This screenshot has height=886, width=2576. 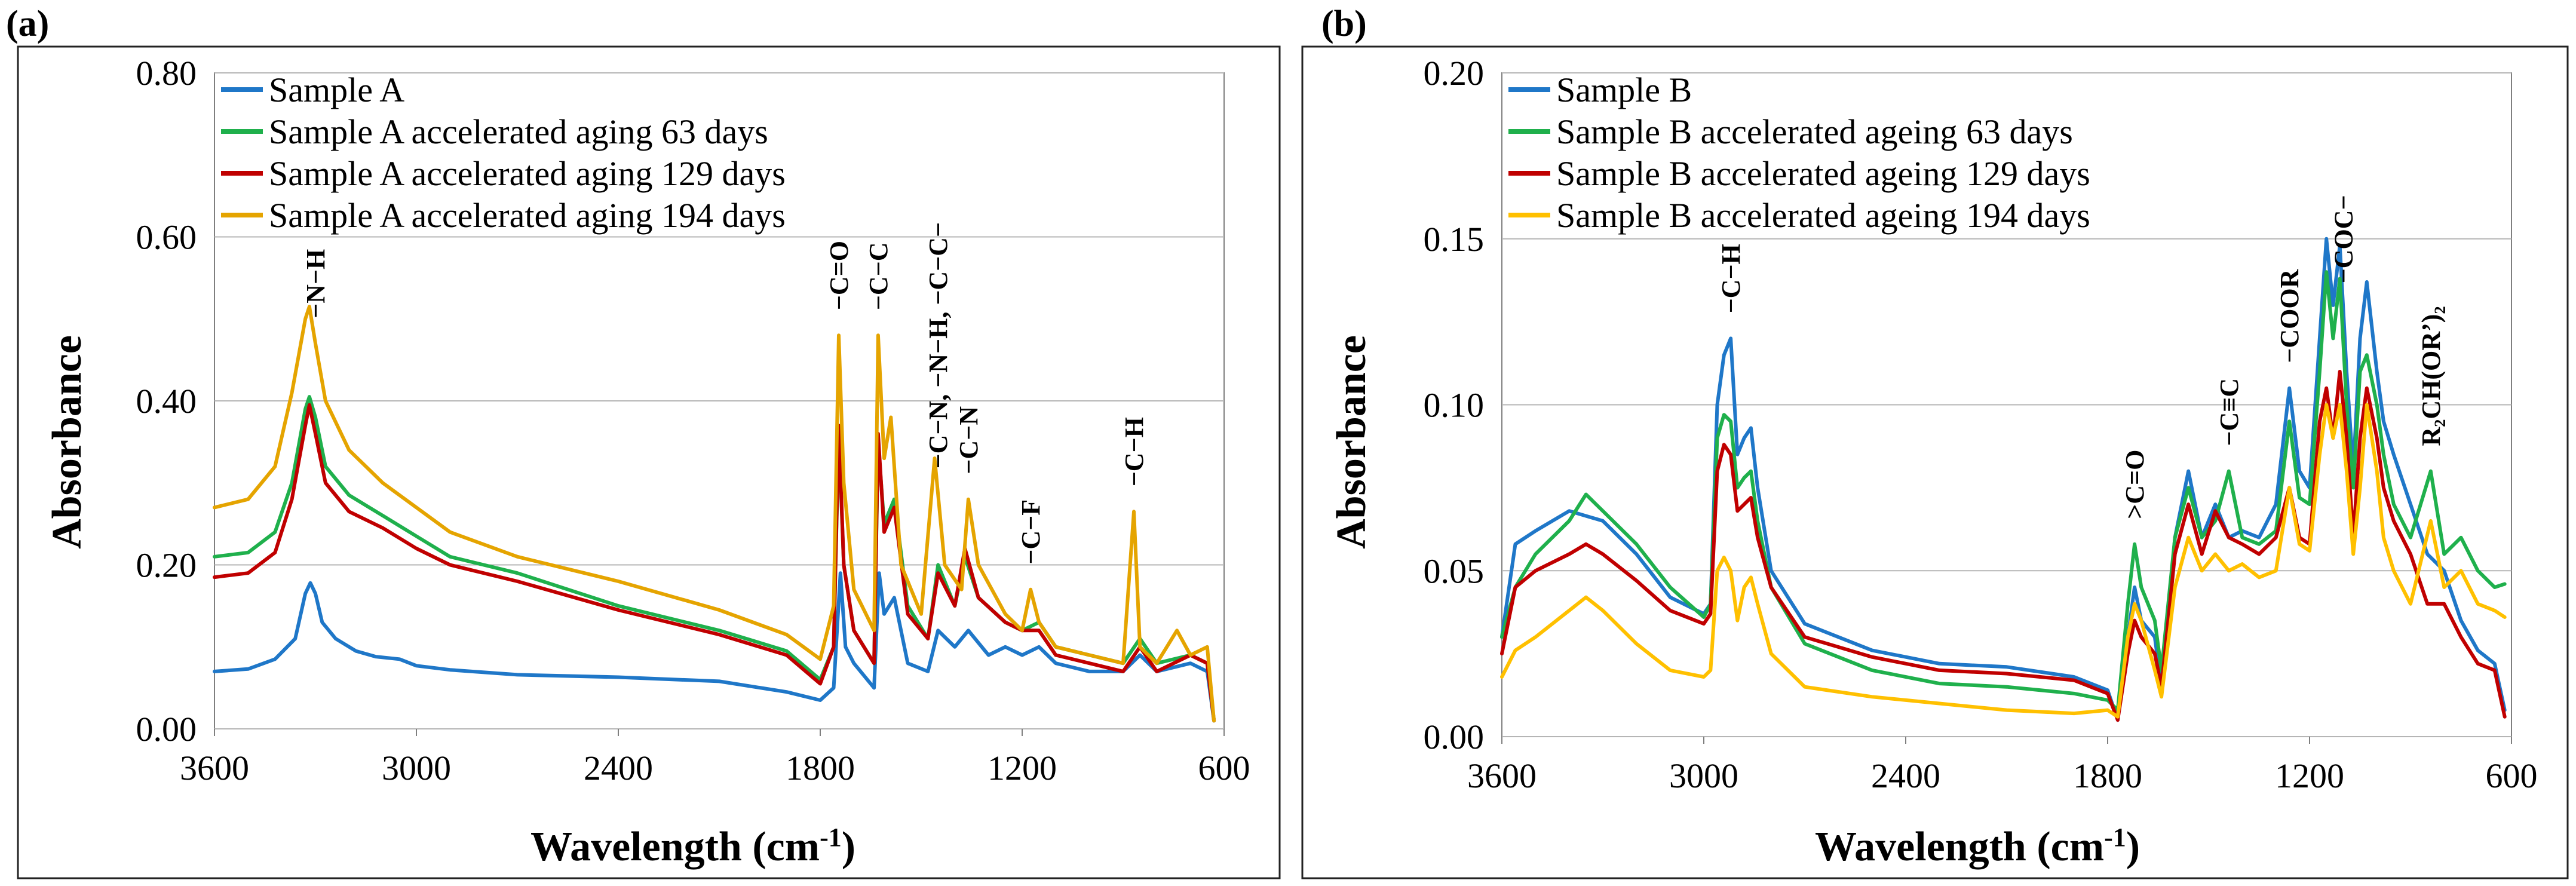 What do you see at coordinates (166, 74) in the screenshot?
I see `panel-a-y-tick-label: 0.80` at bounding box center [166, 74].